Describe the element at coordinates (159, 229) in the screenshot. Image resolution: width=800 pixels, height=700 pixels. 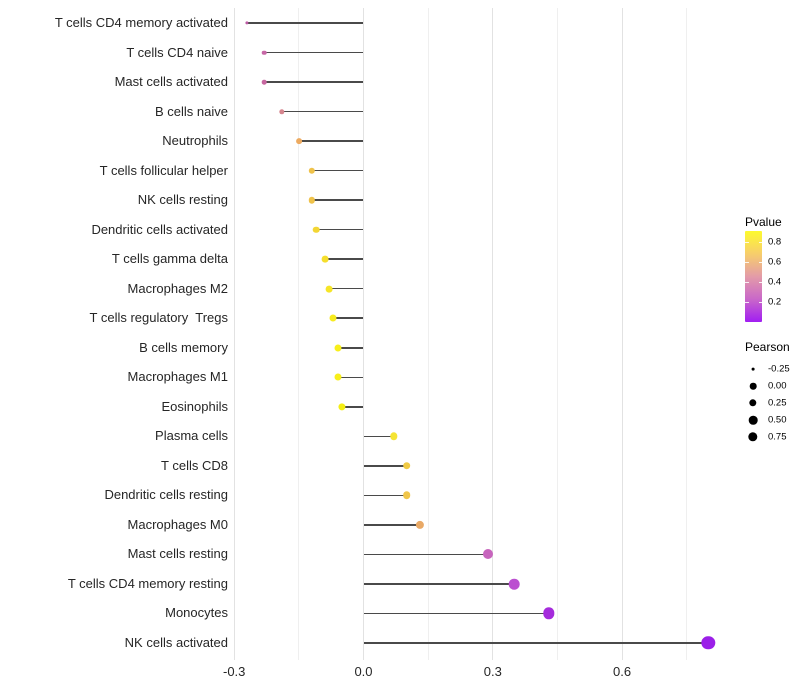
I see `y-axis-label: Dendritic cells activated` at that location.